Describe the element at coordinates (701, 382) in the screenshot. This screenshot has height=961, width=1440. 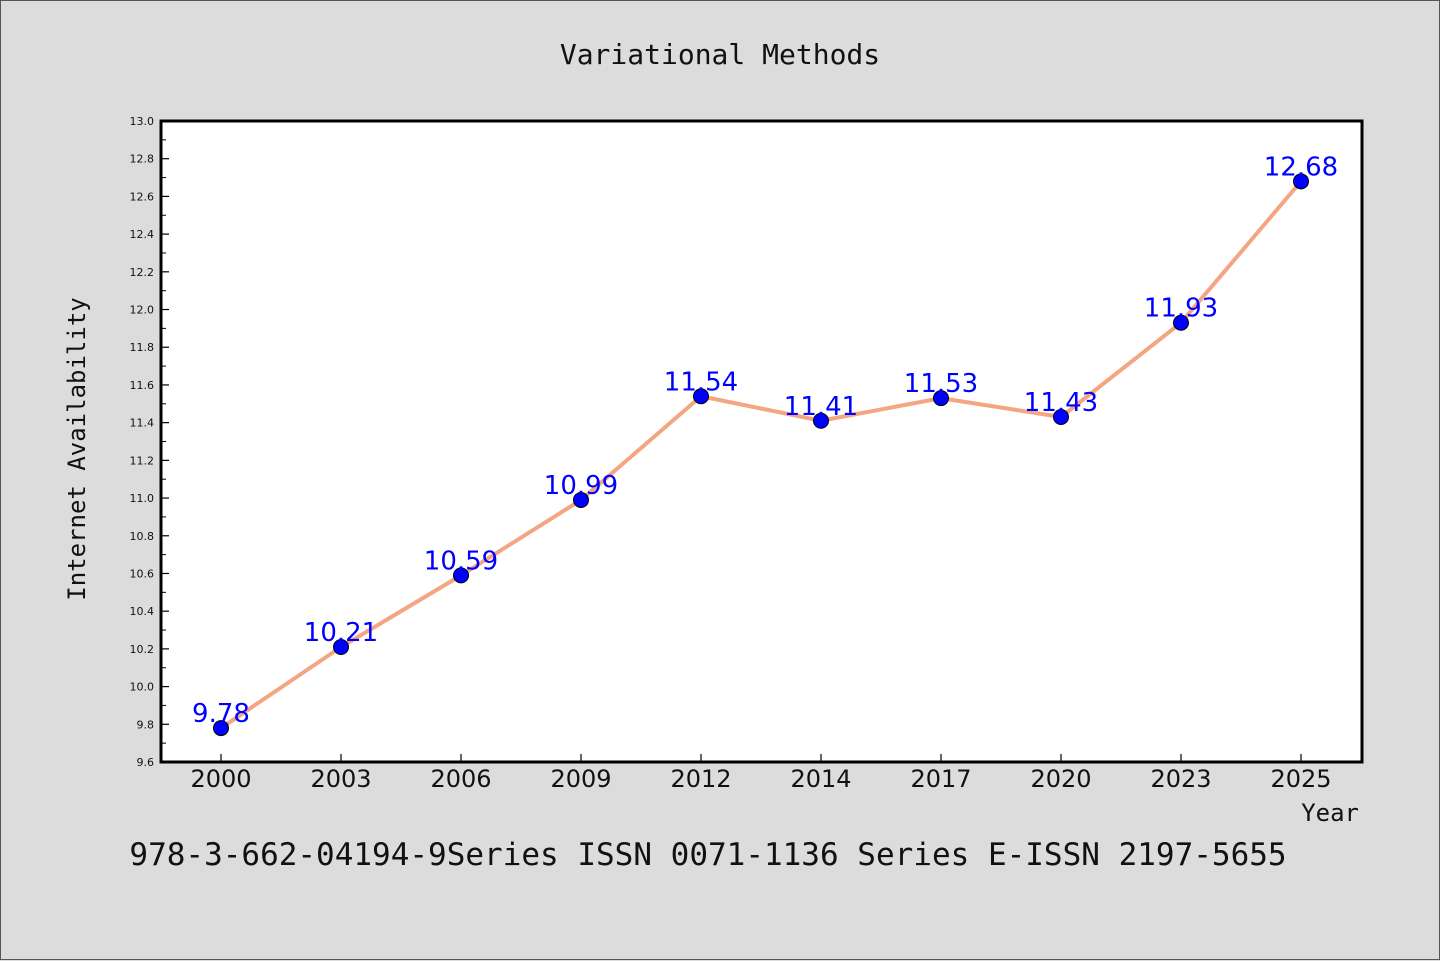
I see `data-label: 11.54` at that location.